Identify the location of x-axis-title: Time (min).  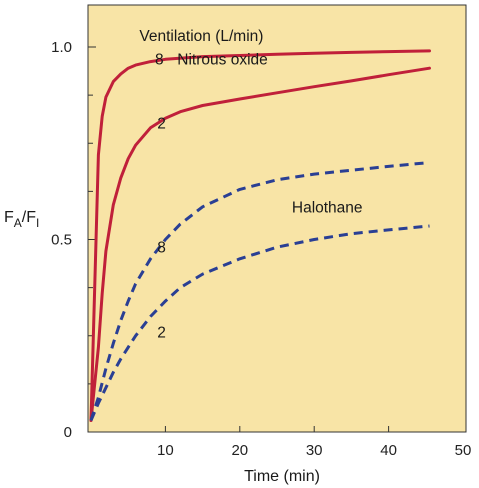
(282, 476).